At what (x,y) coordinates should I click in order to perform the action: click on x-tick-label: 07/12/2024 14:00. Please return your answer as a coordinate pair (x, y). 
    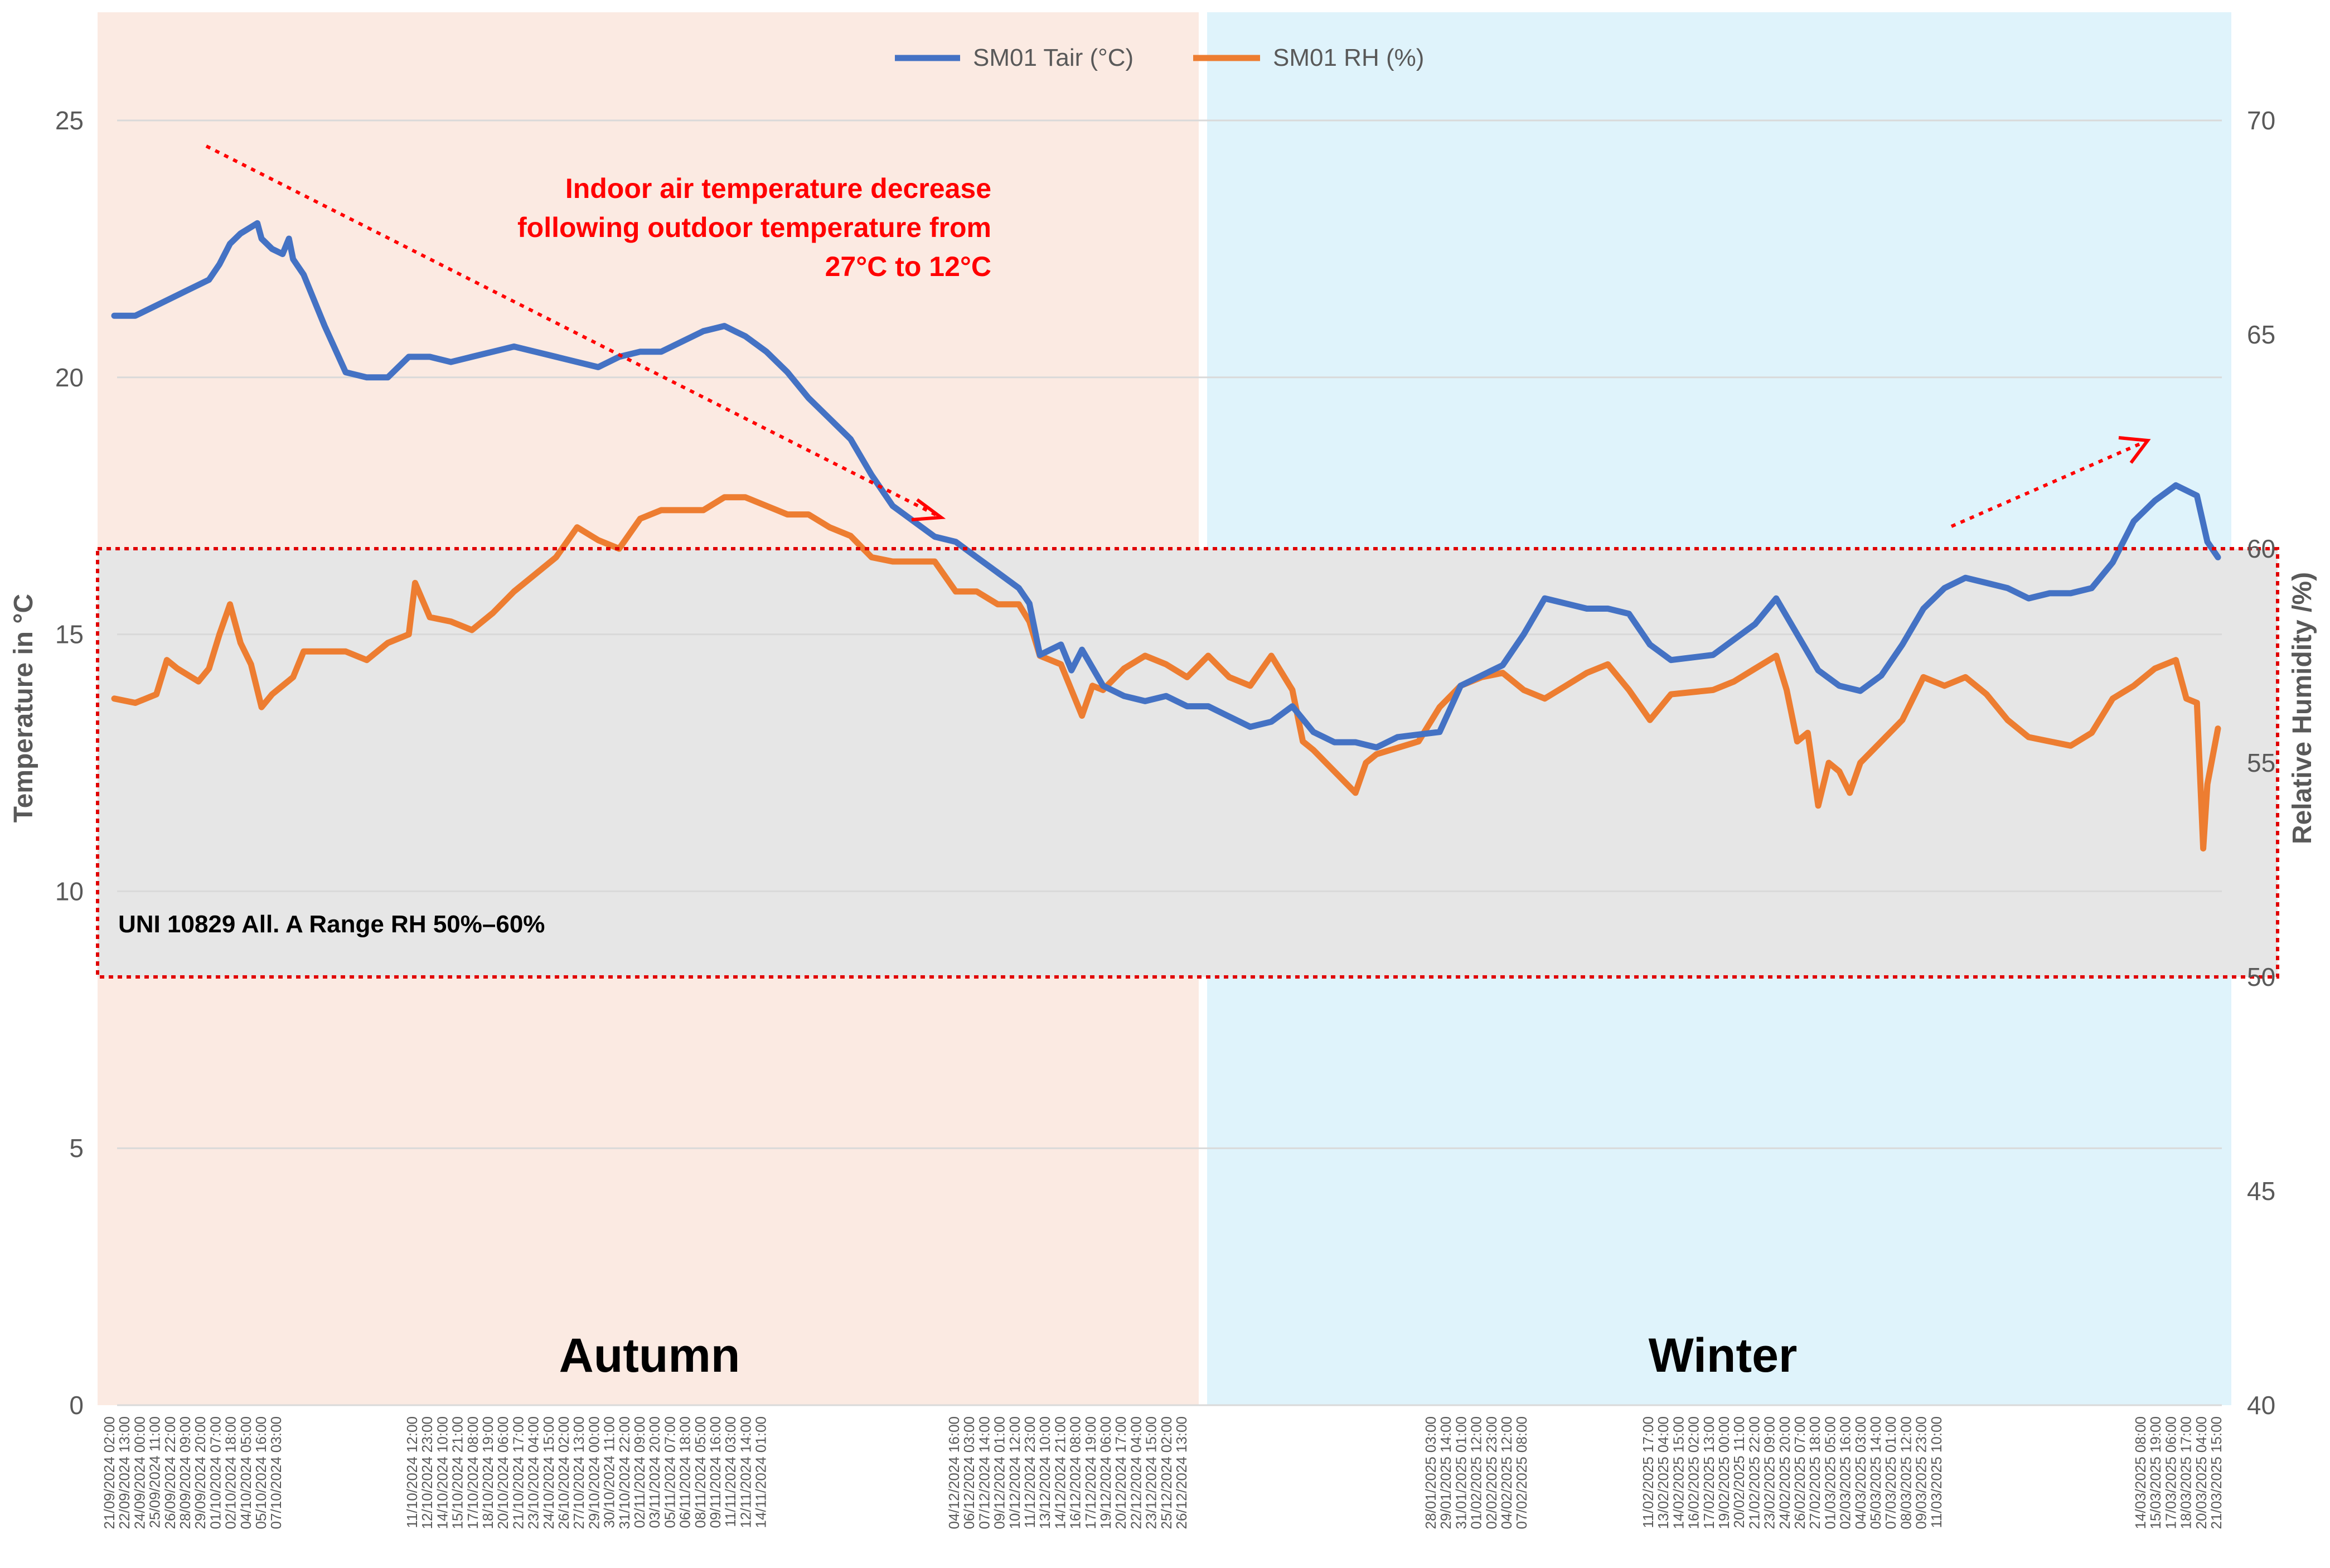
    Looking at the image, I should click on (984, 1472).